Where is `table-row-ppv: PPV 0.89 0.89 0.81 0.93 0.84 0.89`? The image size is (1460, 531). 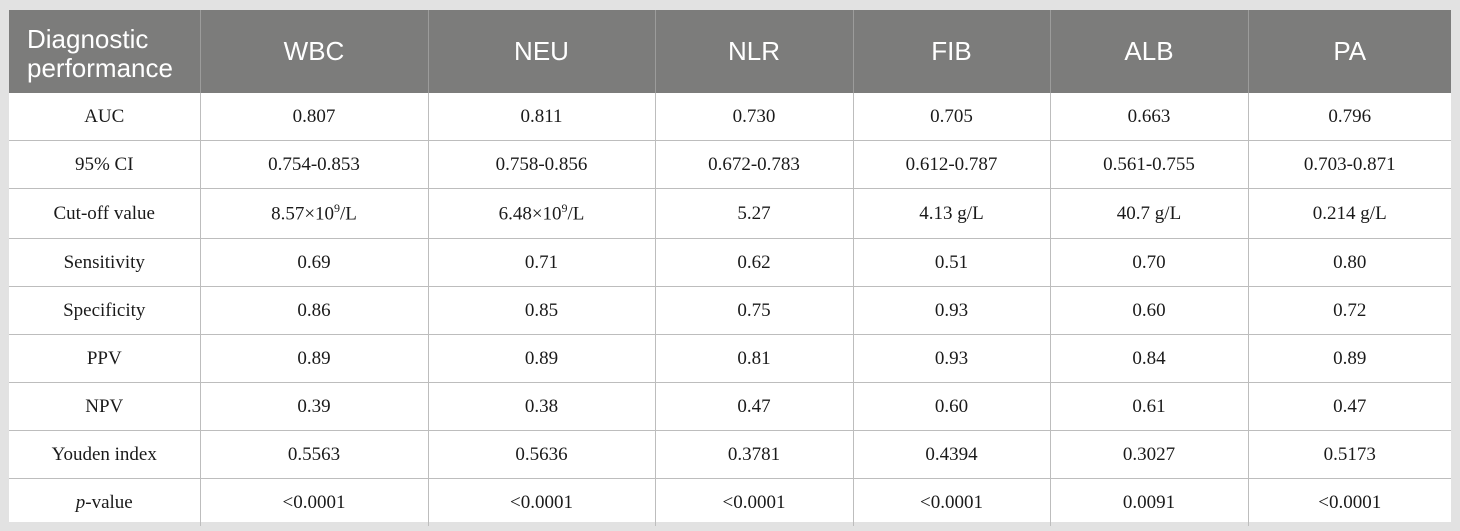
table-row-ppv: PPV 0.89 0.89 0.81 0.93 0.84 0.89 is located at coordinates (730, 358).